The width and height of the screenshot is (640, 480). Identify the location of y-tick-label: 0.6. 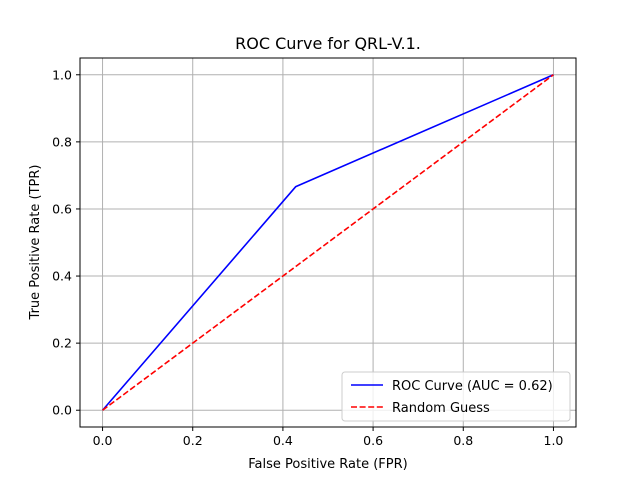
(62, 208).